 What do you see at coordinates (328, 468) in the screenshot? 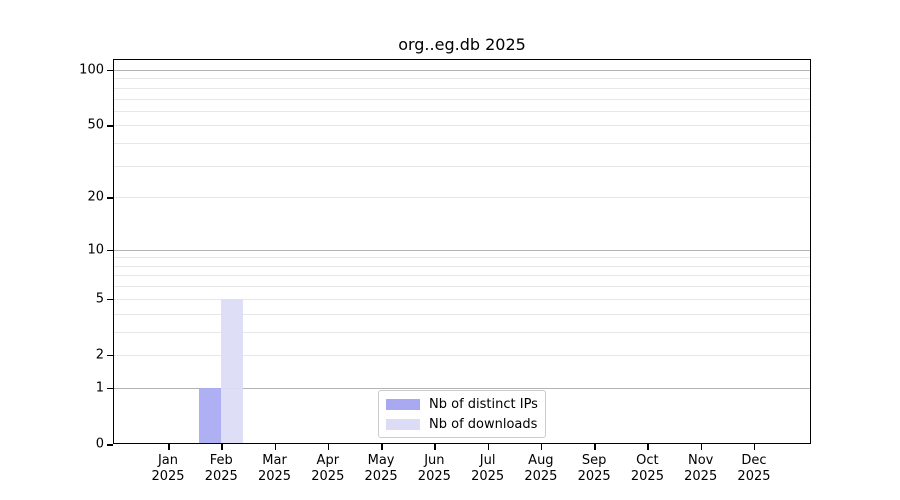
I see `x-tick-label-apr: Apr 2025` at bounding box center [328, 468].